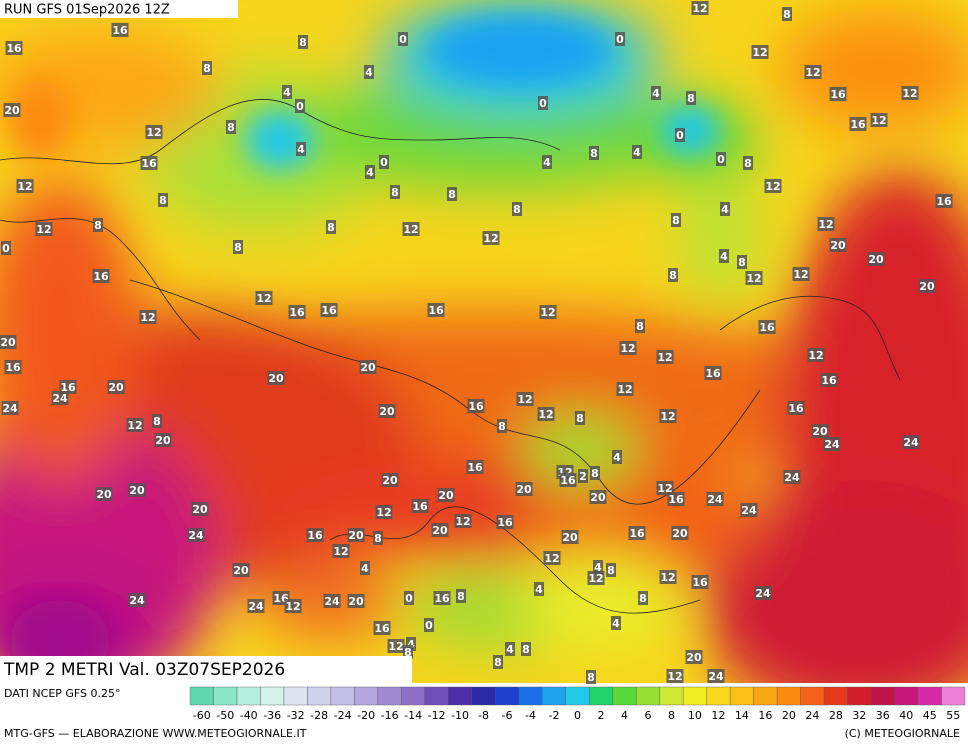  I want to click on legend-label: -8, so click(483, 715).